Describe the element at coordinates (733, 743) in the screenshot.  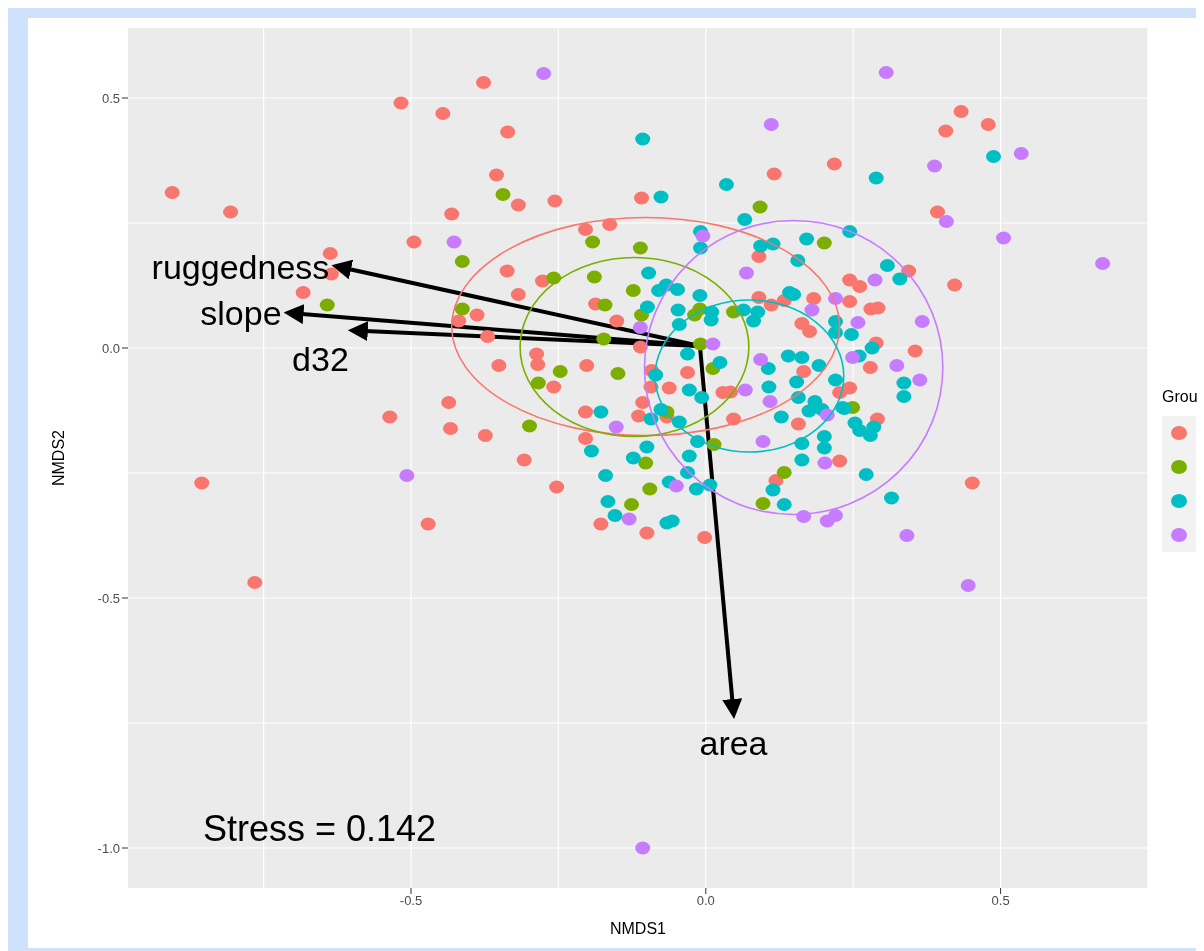
I see `series-label: area` at that location.